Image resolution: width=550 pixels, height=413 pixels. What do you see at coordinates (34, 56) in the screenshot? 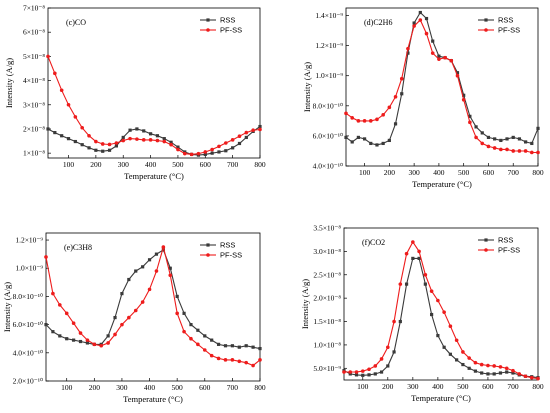
I see `y-tick-label: 5×10⁻⁸` at bounding box center [34, 56].